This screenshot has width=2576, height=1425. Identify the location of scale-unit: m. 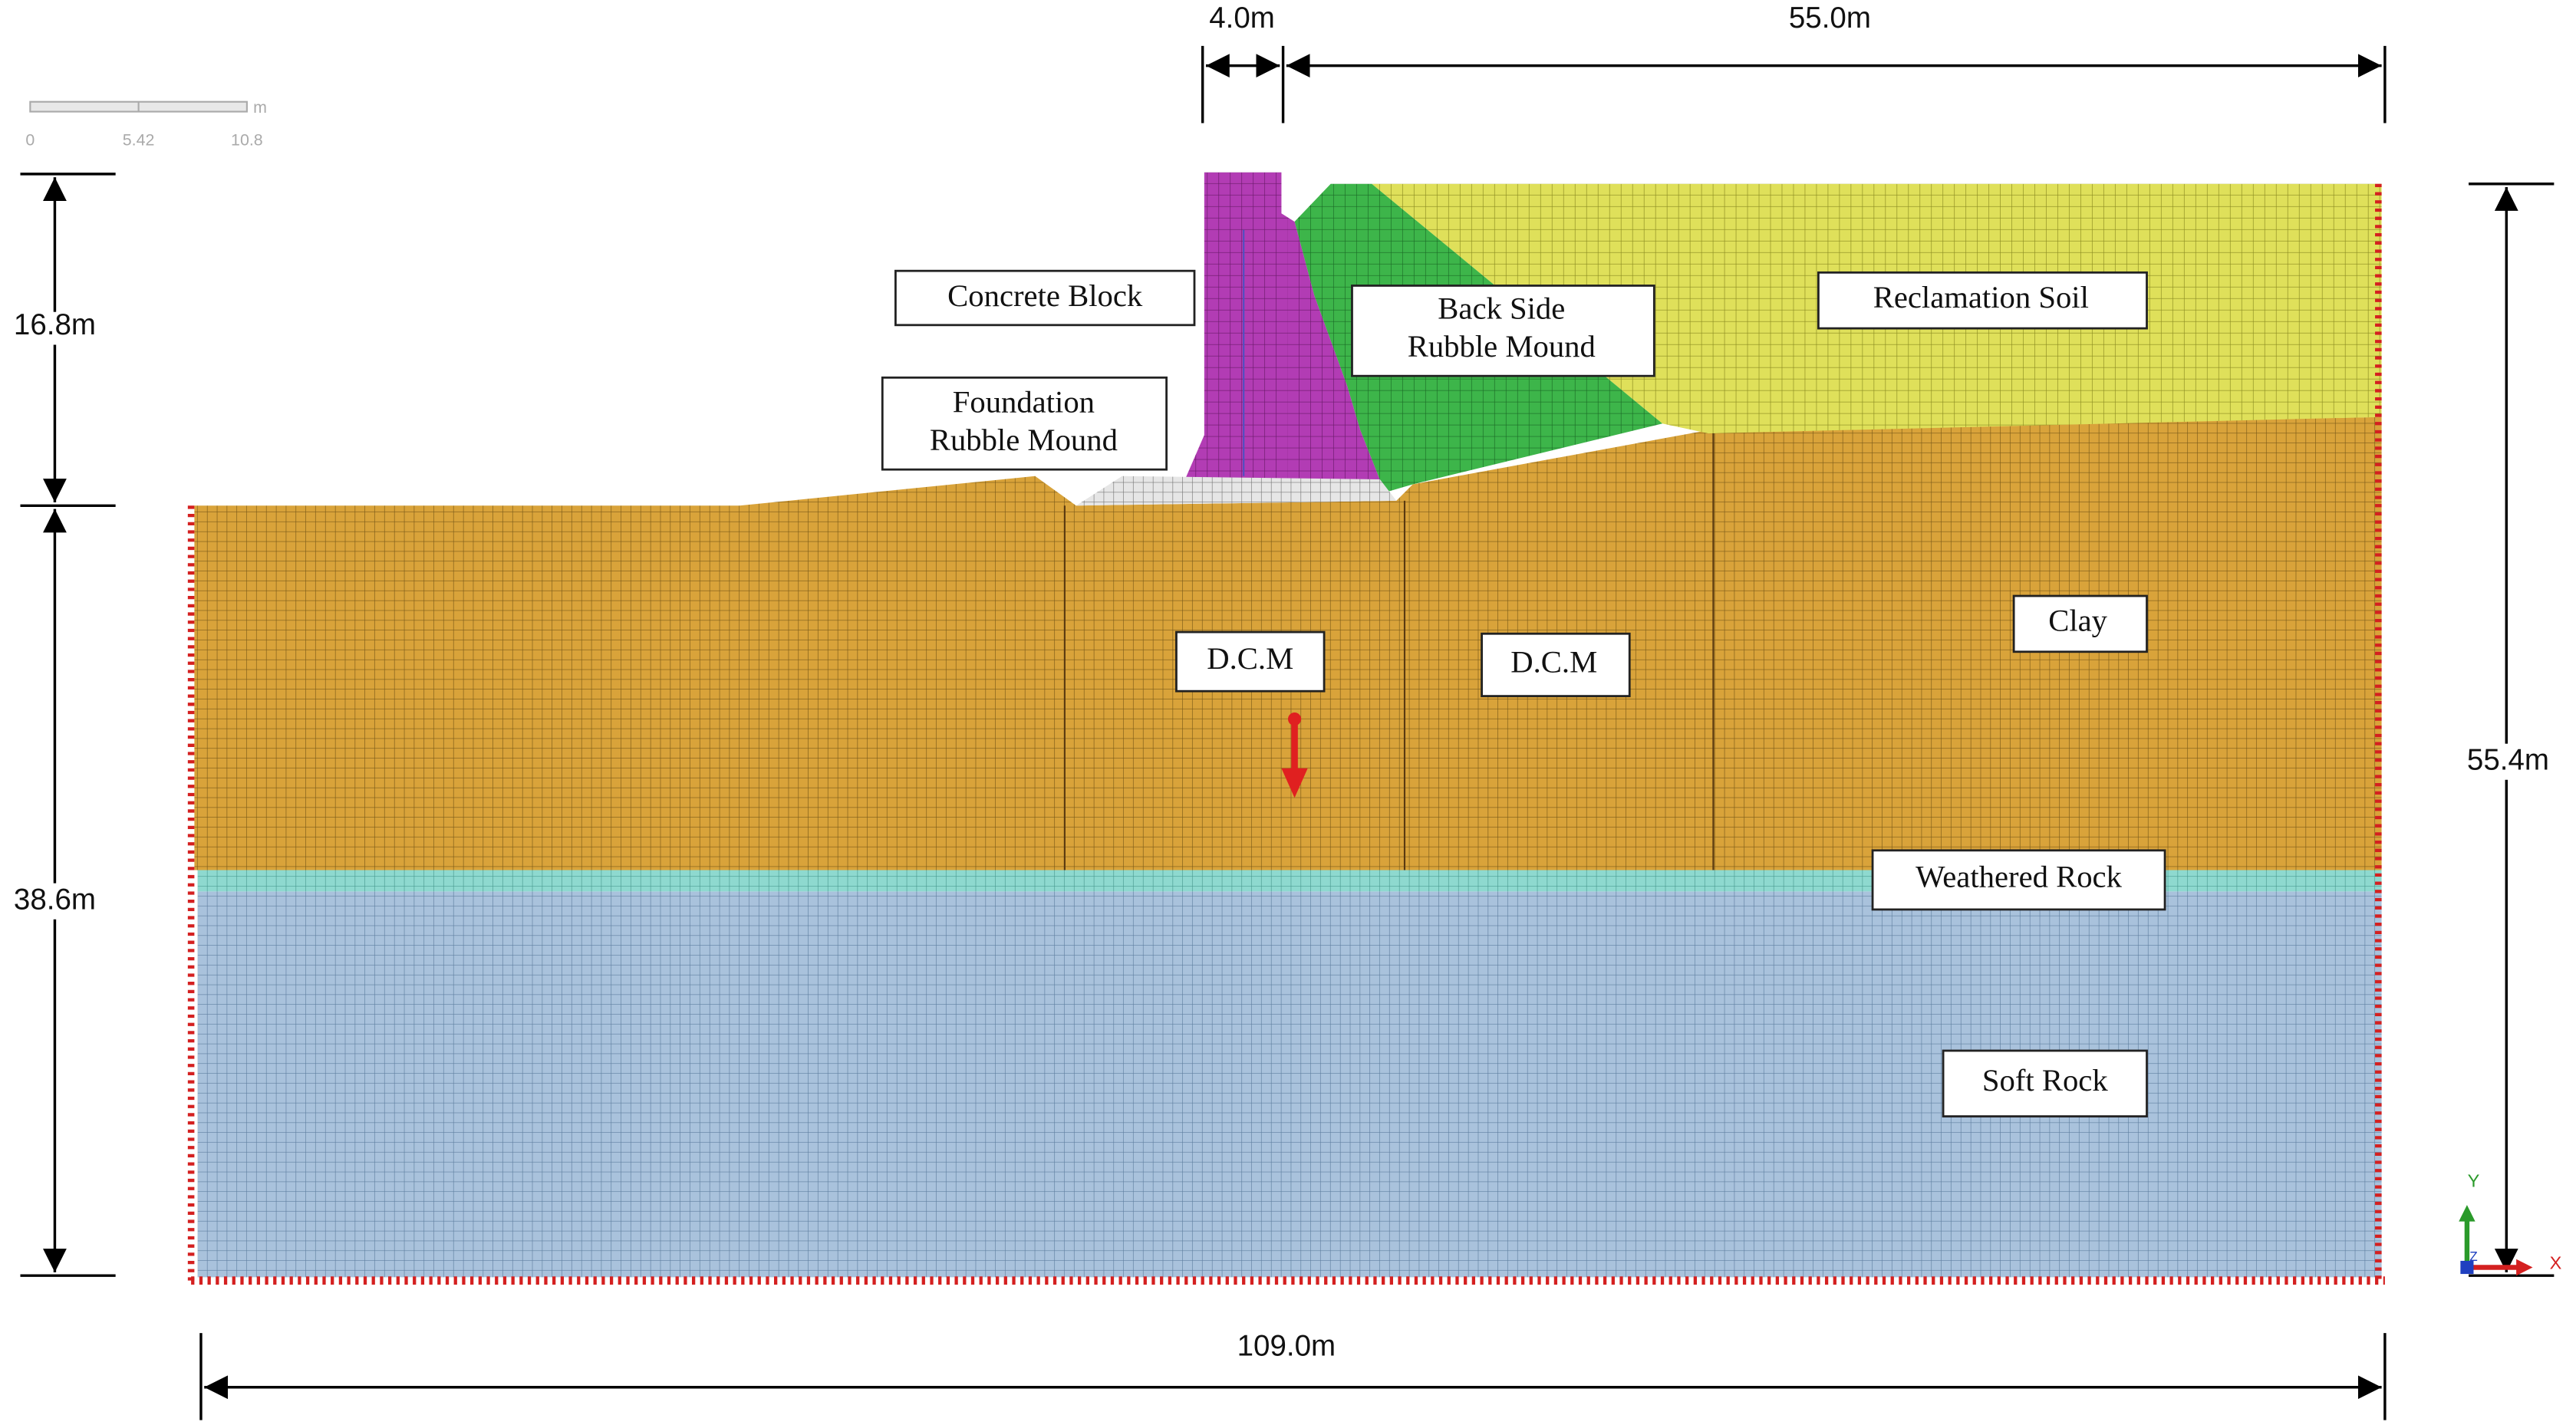
(260, 107).